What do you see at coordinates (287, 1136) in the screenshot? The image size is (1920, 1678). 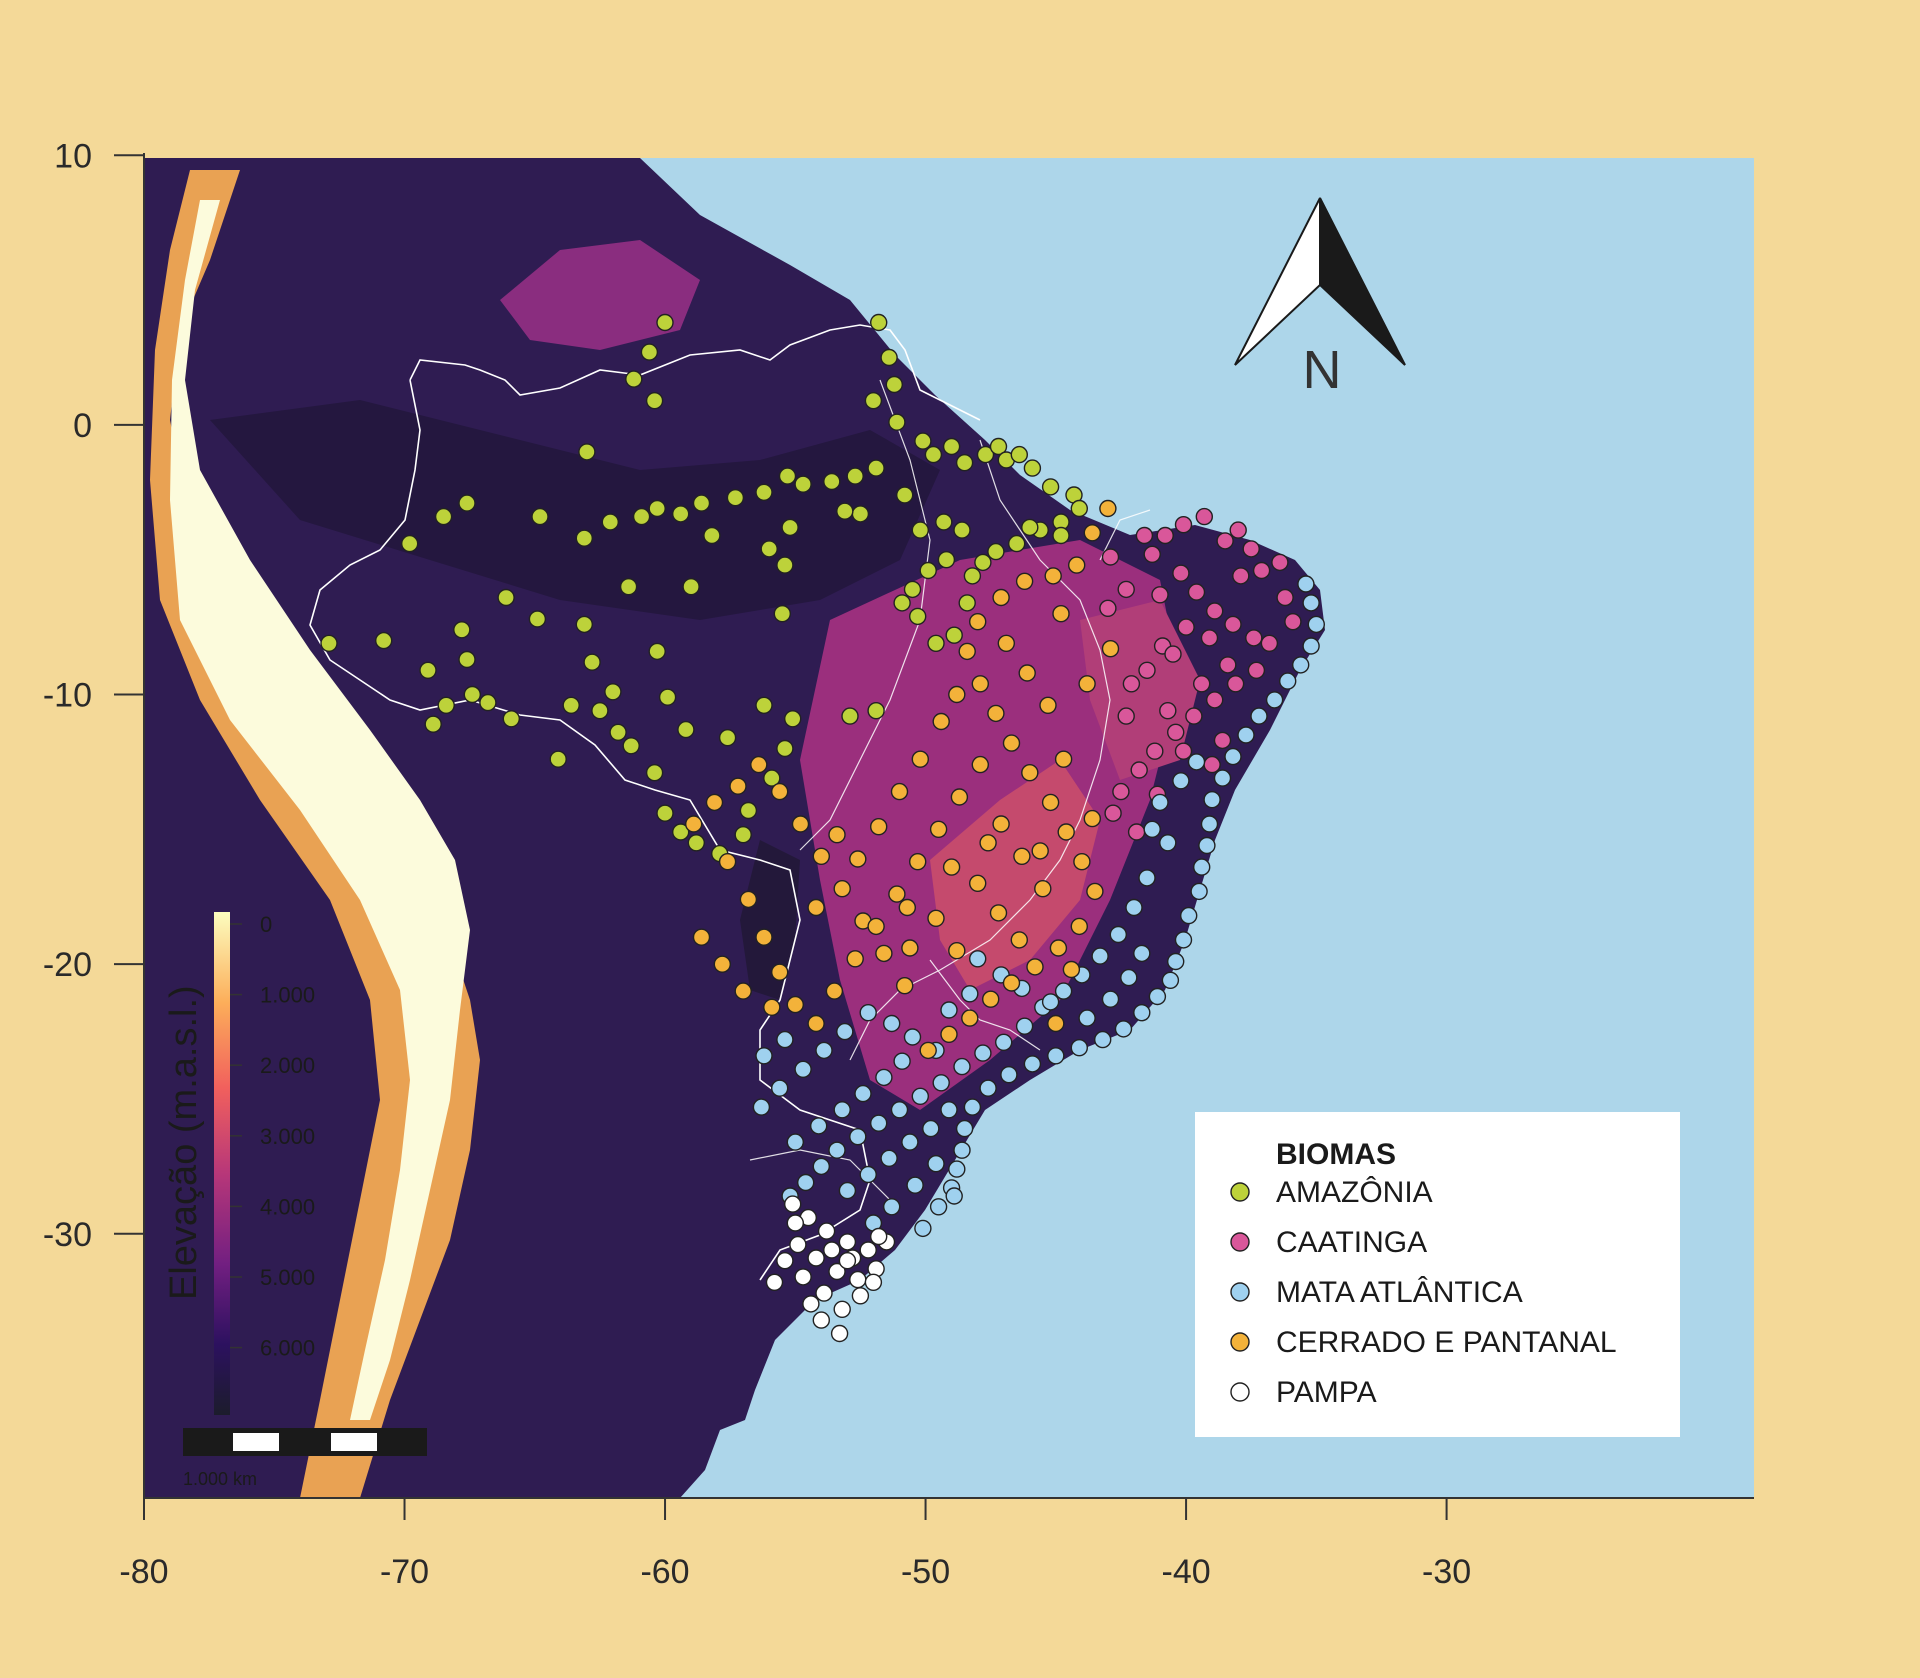 I see `colorbar-label: 3.000` at bounding box center [287, 1136].